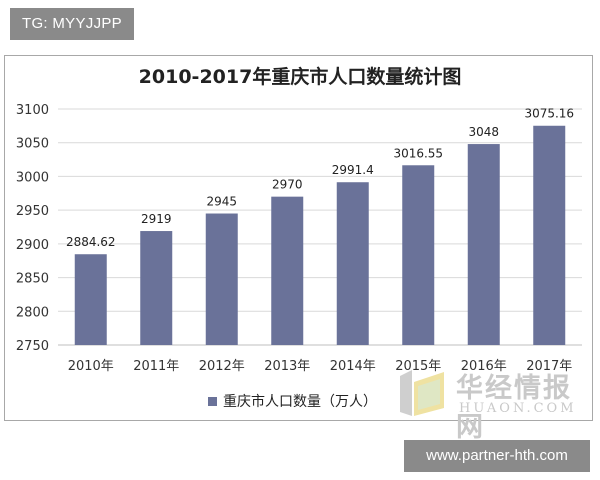 The image size is (600, 480). I want to click on x-tick-label: 2017年, so click(549, 366).